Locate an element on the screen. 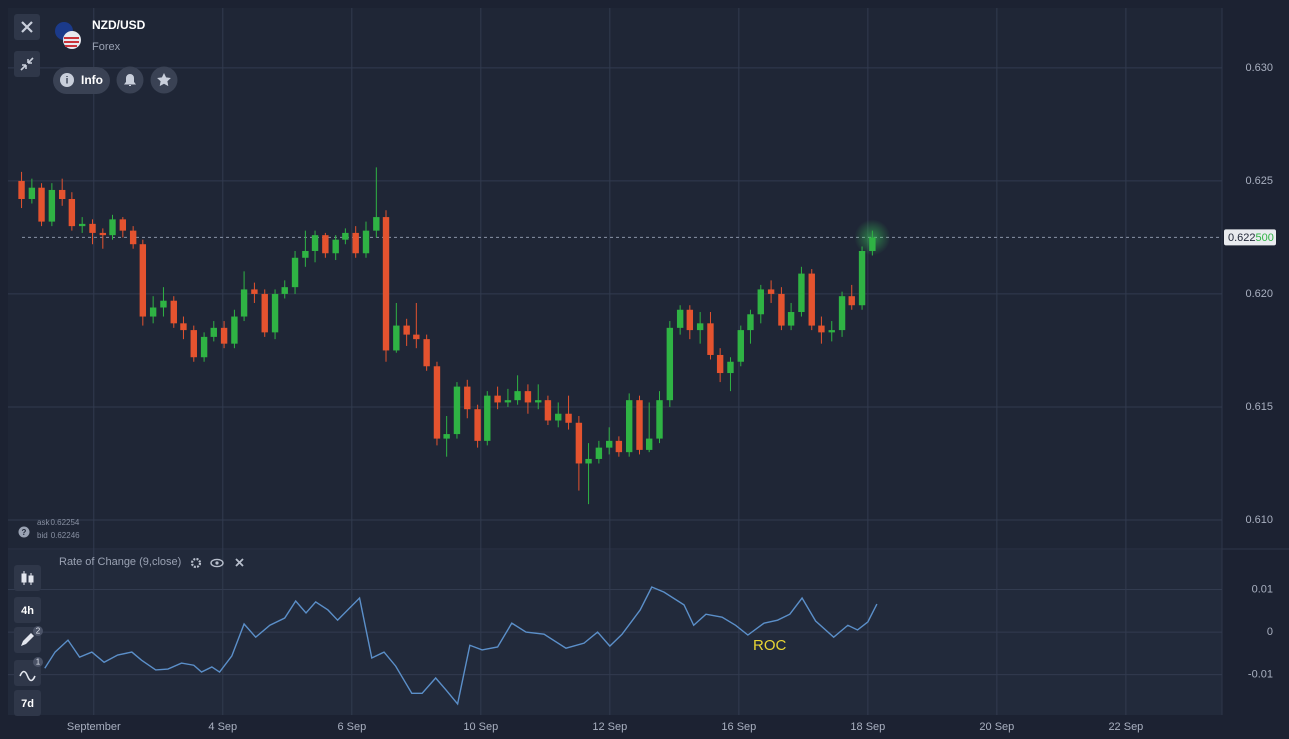 This screenshot has width=1289, height=739. draw-badge-count: 2 is located at coordinates (38, 631).